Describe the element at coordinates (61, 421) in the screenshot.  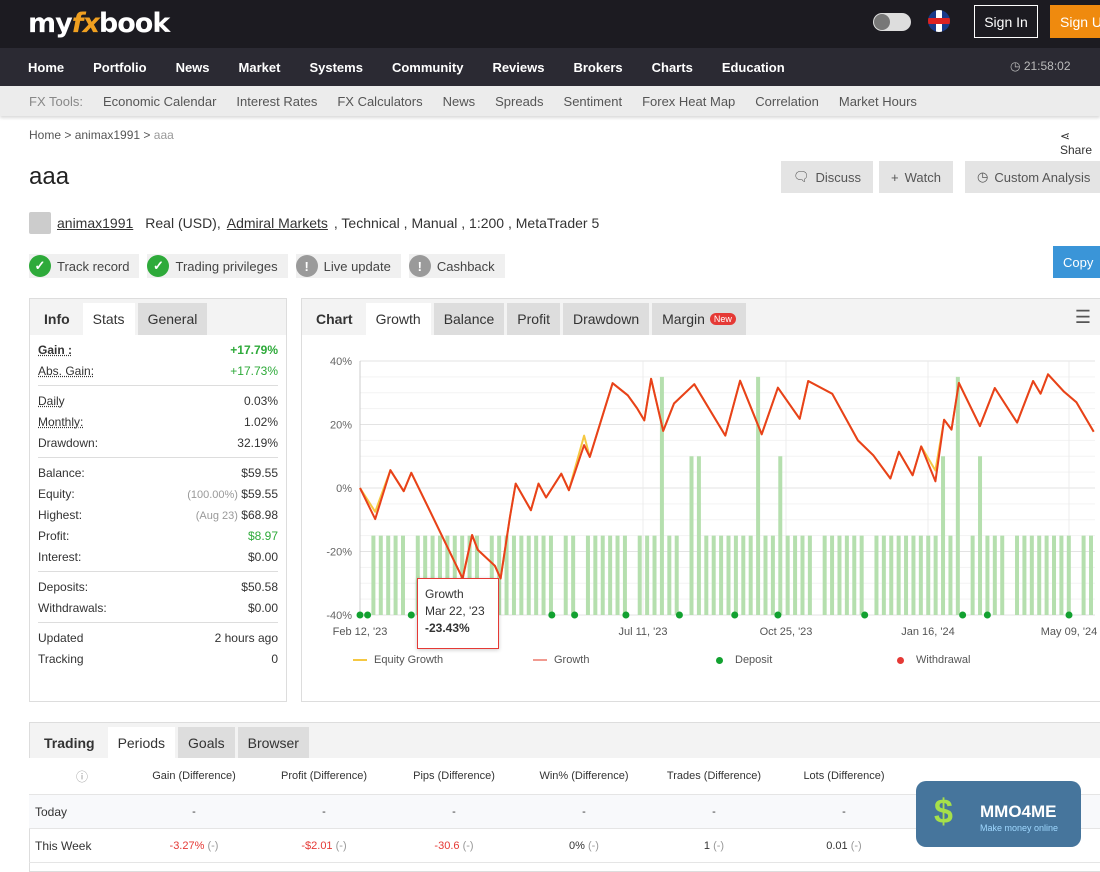
I see `stat-label: Monthly:` at that location.